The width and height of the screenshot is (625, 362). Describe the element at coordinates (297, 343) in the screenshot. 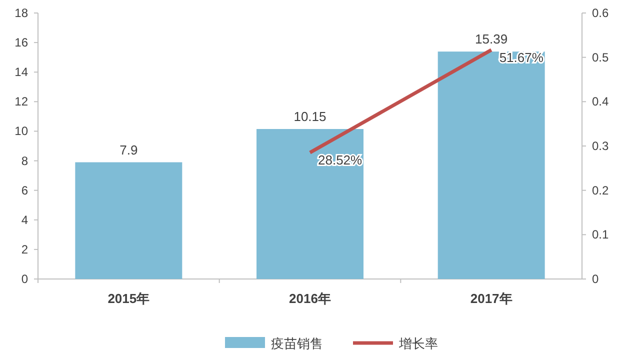

I see `legend-label: 疫苗销售` at that location.